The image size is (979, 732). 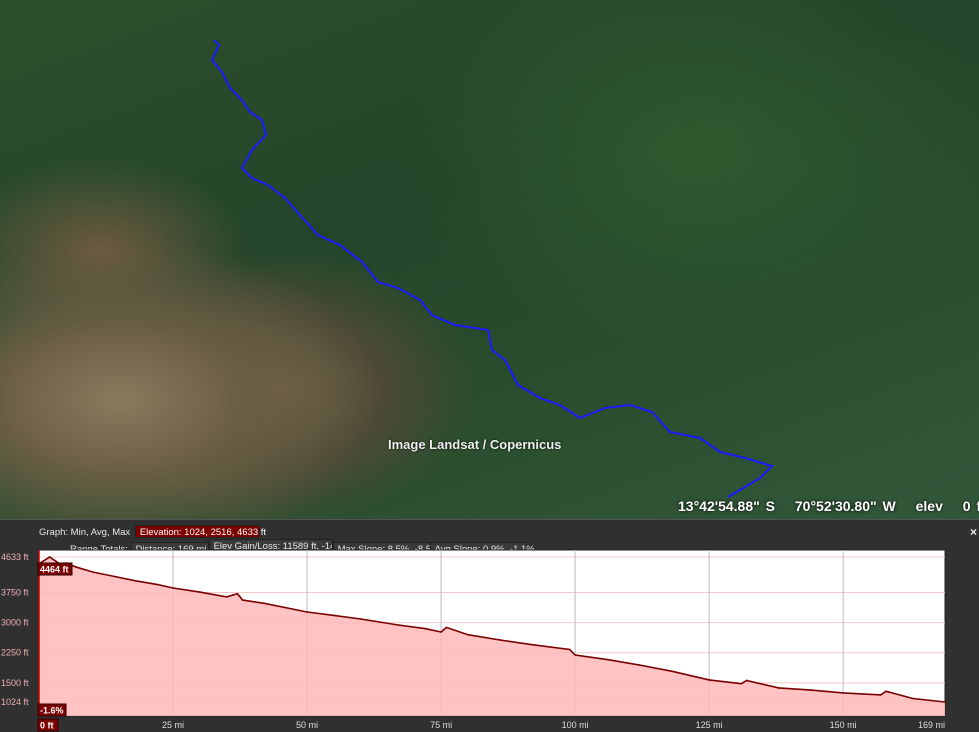 What do you see at coordinates (15, 623) in the screenshot?
I see `y-tick-label: 3000 ft` at bounding box center [15, 623].